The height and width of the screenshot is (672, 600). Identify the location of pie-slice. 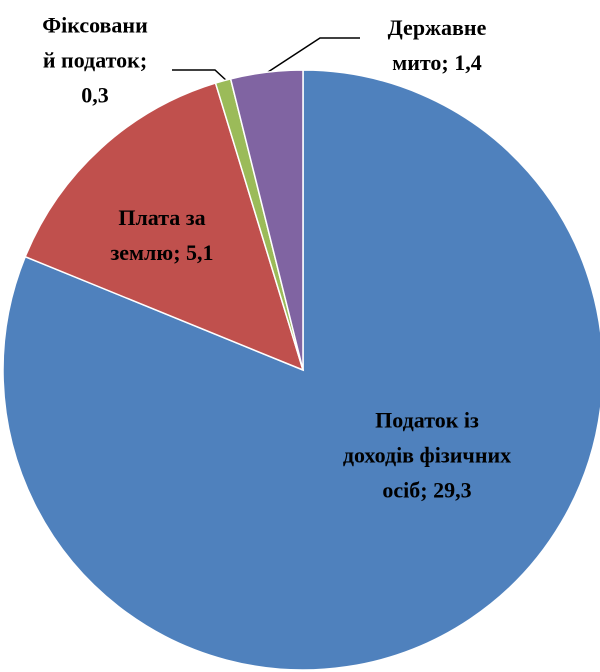
(266, 220).